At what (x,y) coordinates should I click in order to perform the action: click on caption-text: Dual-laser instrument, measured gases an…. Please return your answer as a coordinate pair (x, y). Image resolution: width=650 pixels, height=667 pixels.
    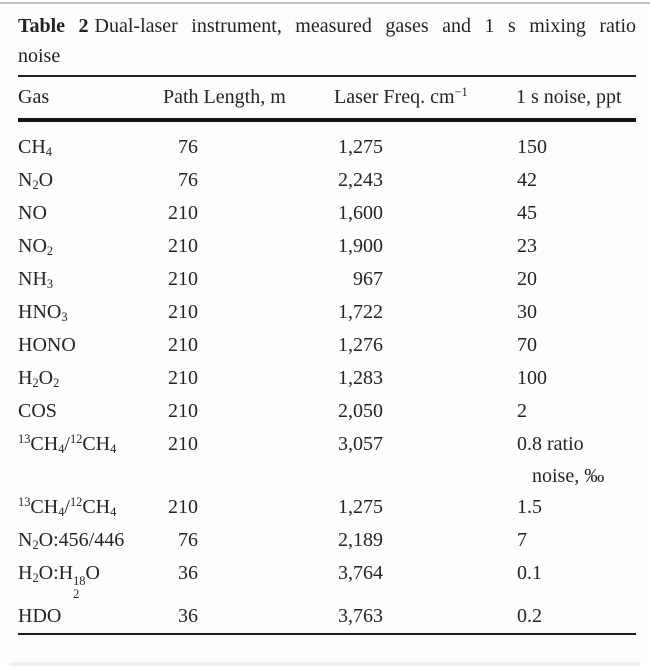
    Looking at the image, I should click on (365, 26).